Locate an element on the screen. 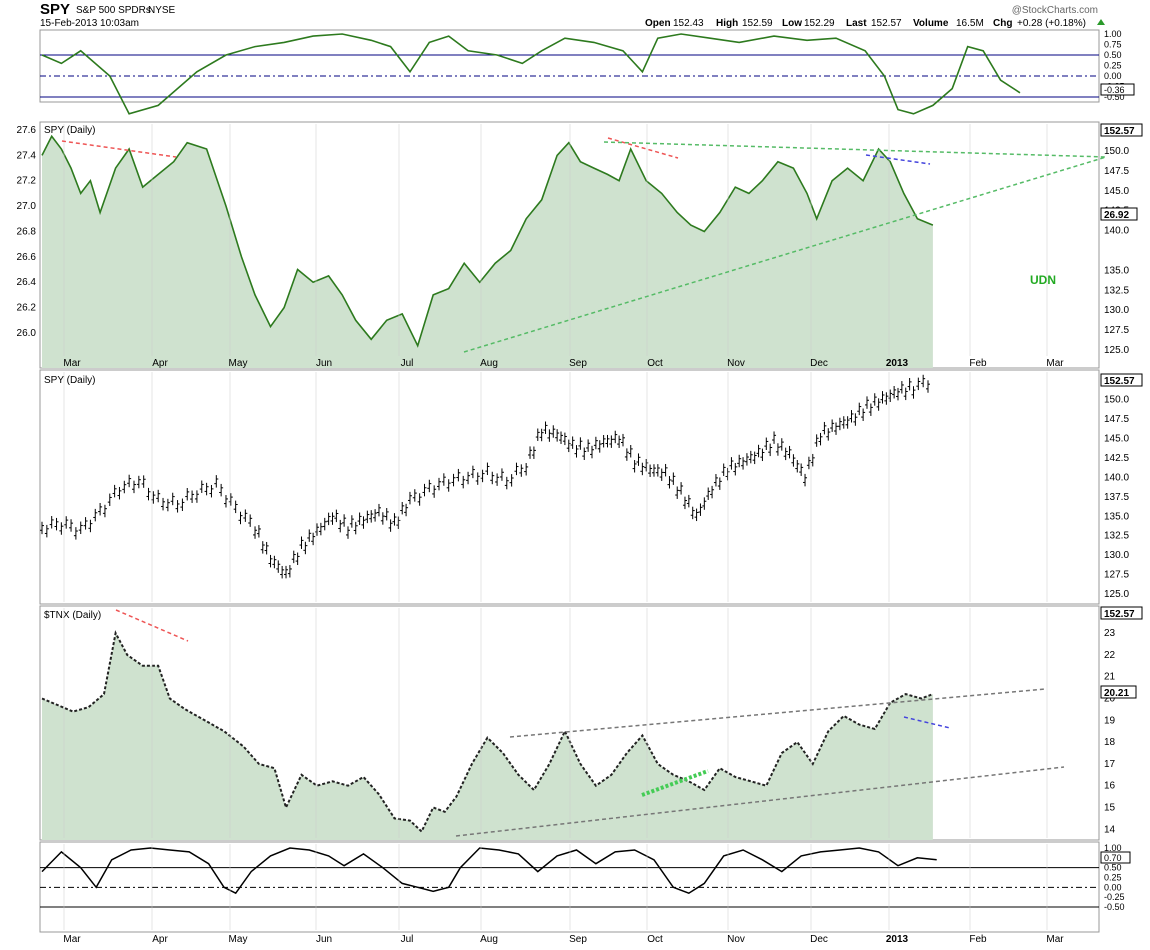 The height and width of the screenshot is (950, 1150). spy-tick-5: 137.5 is located at coordinates (1116, 497).